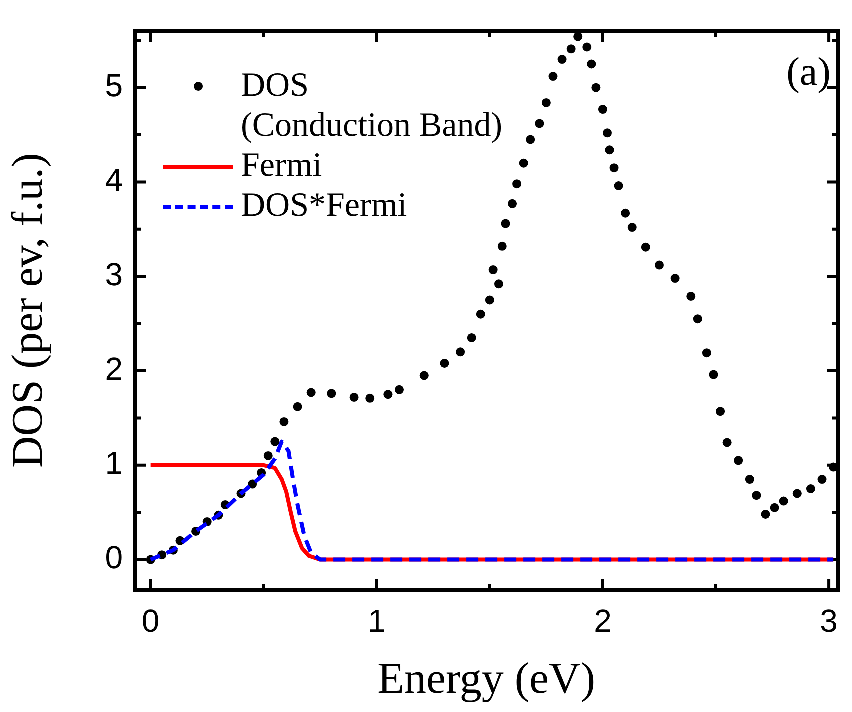  I want to click on x-tick-label: 0, so click(151, 621).